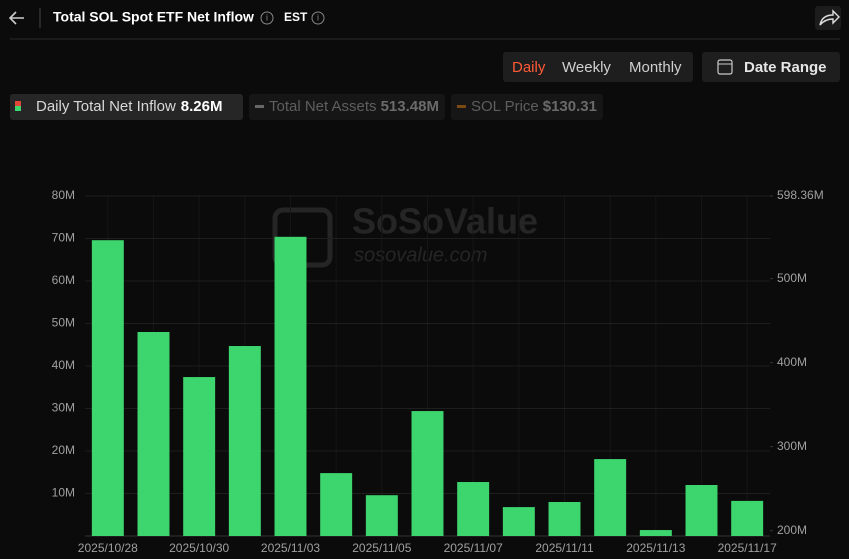 The width and height of the screenshot is (849, 559). I want to click on legend-label: Total Net Assets, so click(323, 106).